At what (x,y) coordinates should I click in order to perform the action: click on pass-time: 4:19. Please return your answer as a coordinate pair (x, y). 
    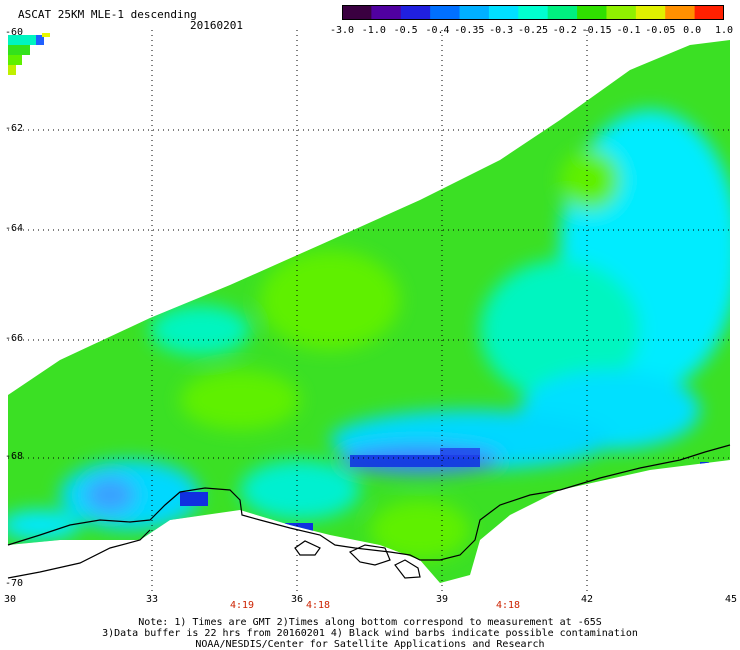
    Looking at the image, I should click on (242, 605).